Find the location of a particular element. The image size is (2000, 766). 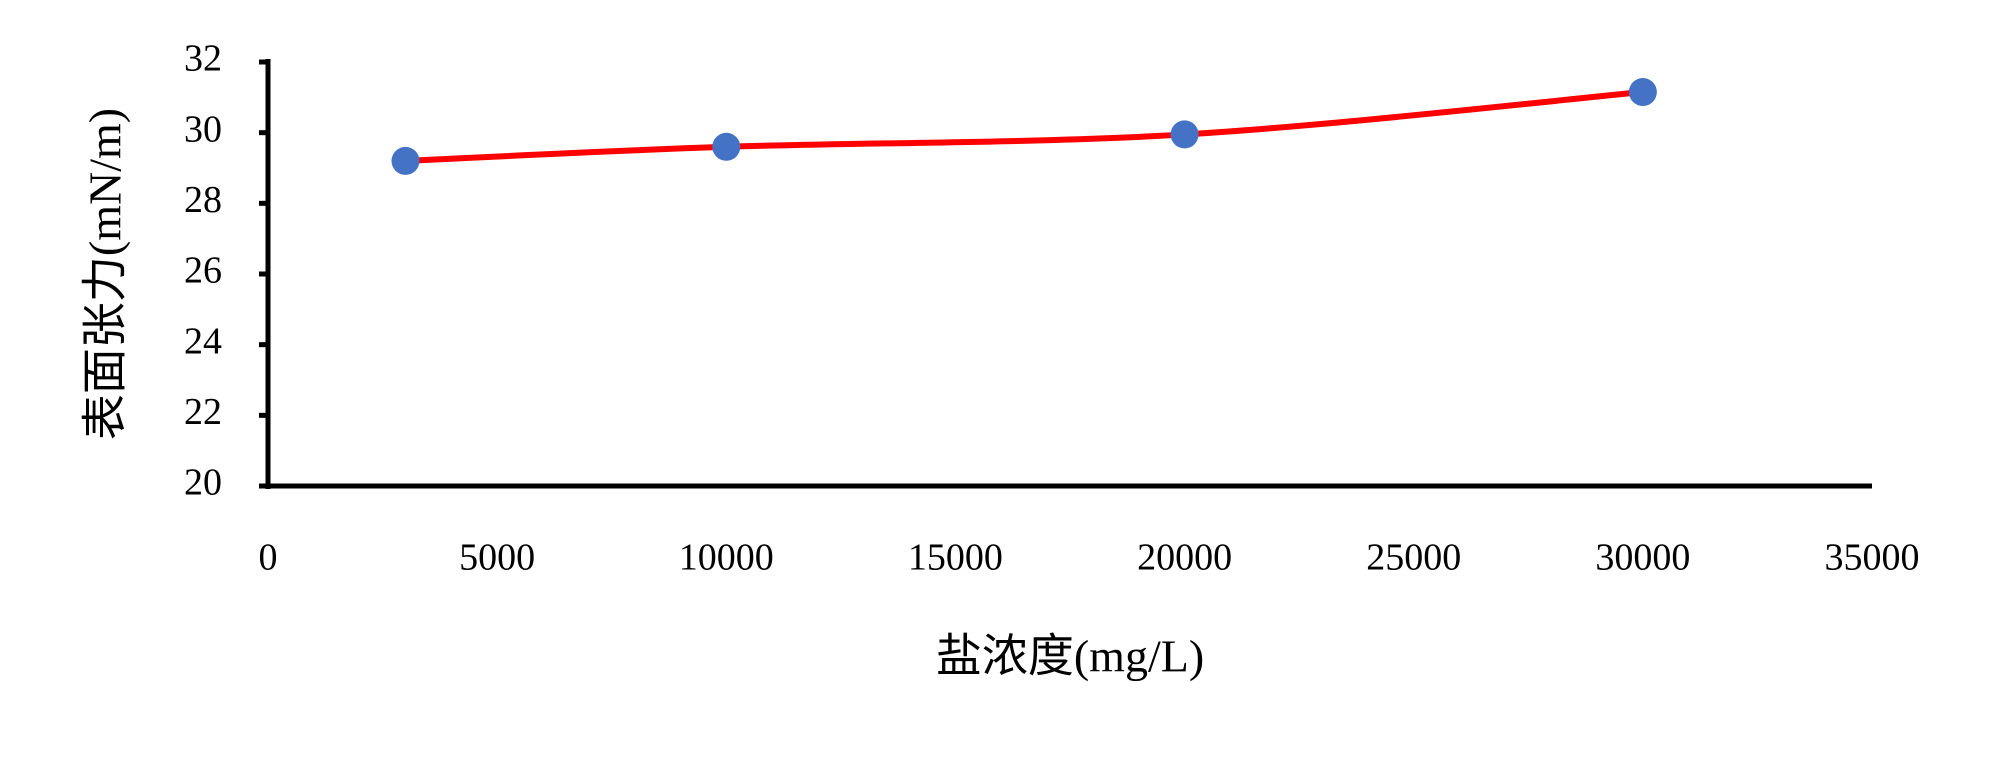

y-tick-label: 30 is located at coordinates (203, 129).